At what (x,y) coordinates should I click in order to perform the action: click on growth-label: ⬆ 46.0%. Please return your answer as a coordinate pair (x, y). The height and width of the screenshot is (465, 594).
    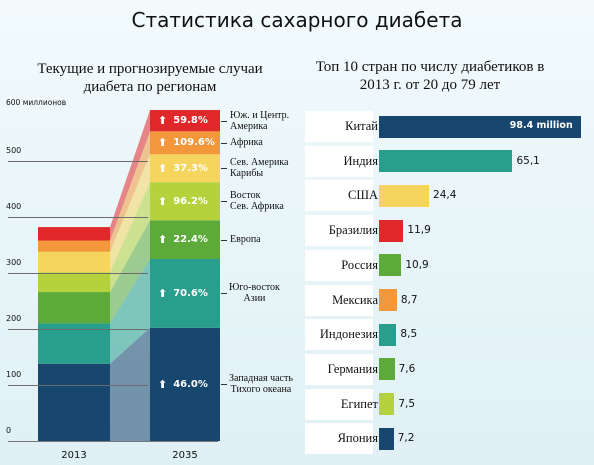
    Looking at the image, I should click on (183, 384).